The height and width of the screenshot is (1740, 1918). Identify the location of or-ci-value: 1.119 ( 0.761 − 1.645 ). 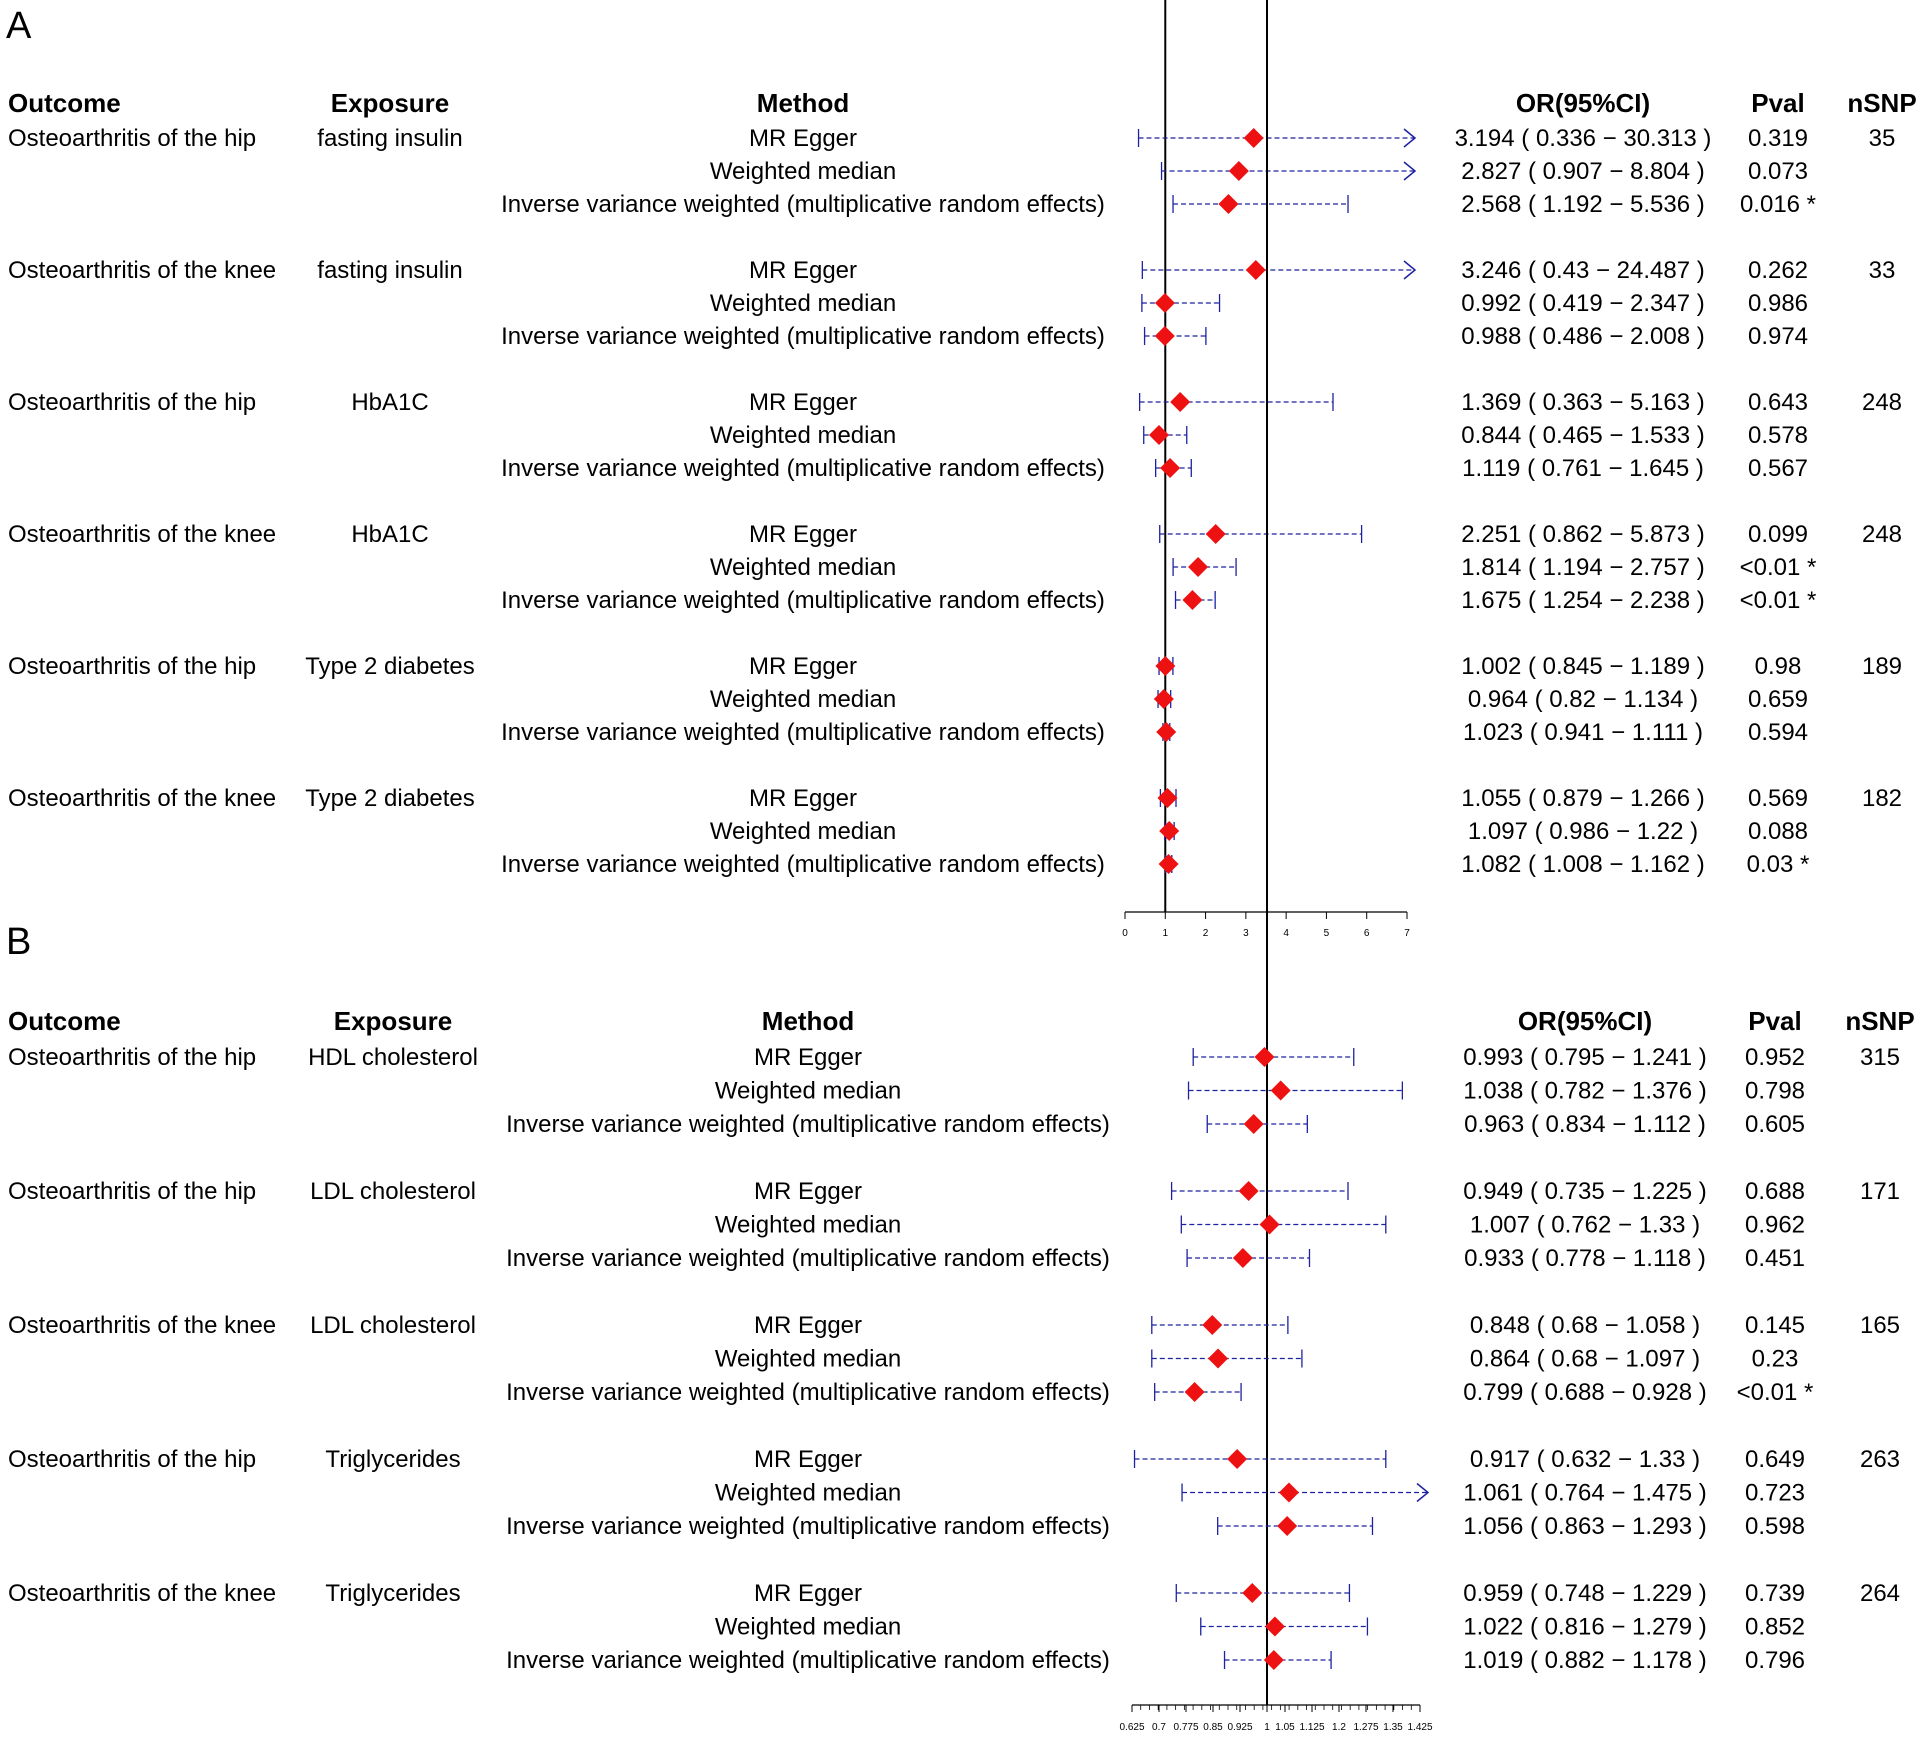
(1583, 468).